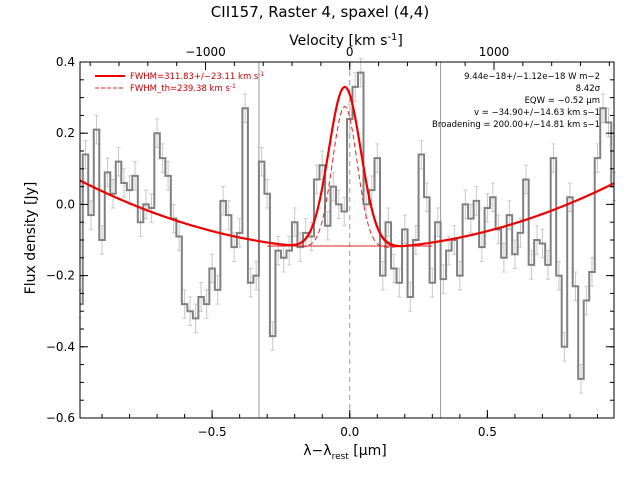 This screenshot has height=480, width=640. Describe the element at coordinates (197, 76) in the screenshot. I see `legend-entry-fwhm: FWHM=311.83+/−23.11 km s-1` at that location.